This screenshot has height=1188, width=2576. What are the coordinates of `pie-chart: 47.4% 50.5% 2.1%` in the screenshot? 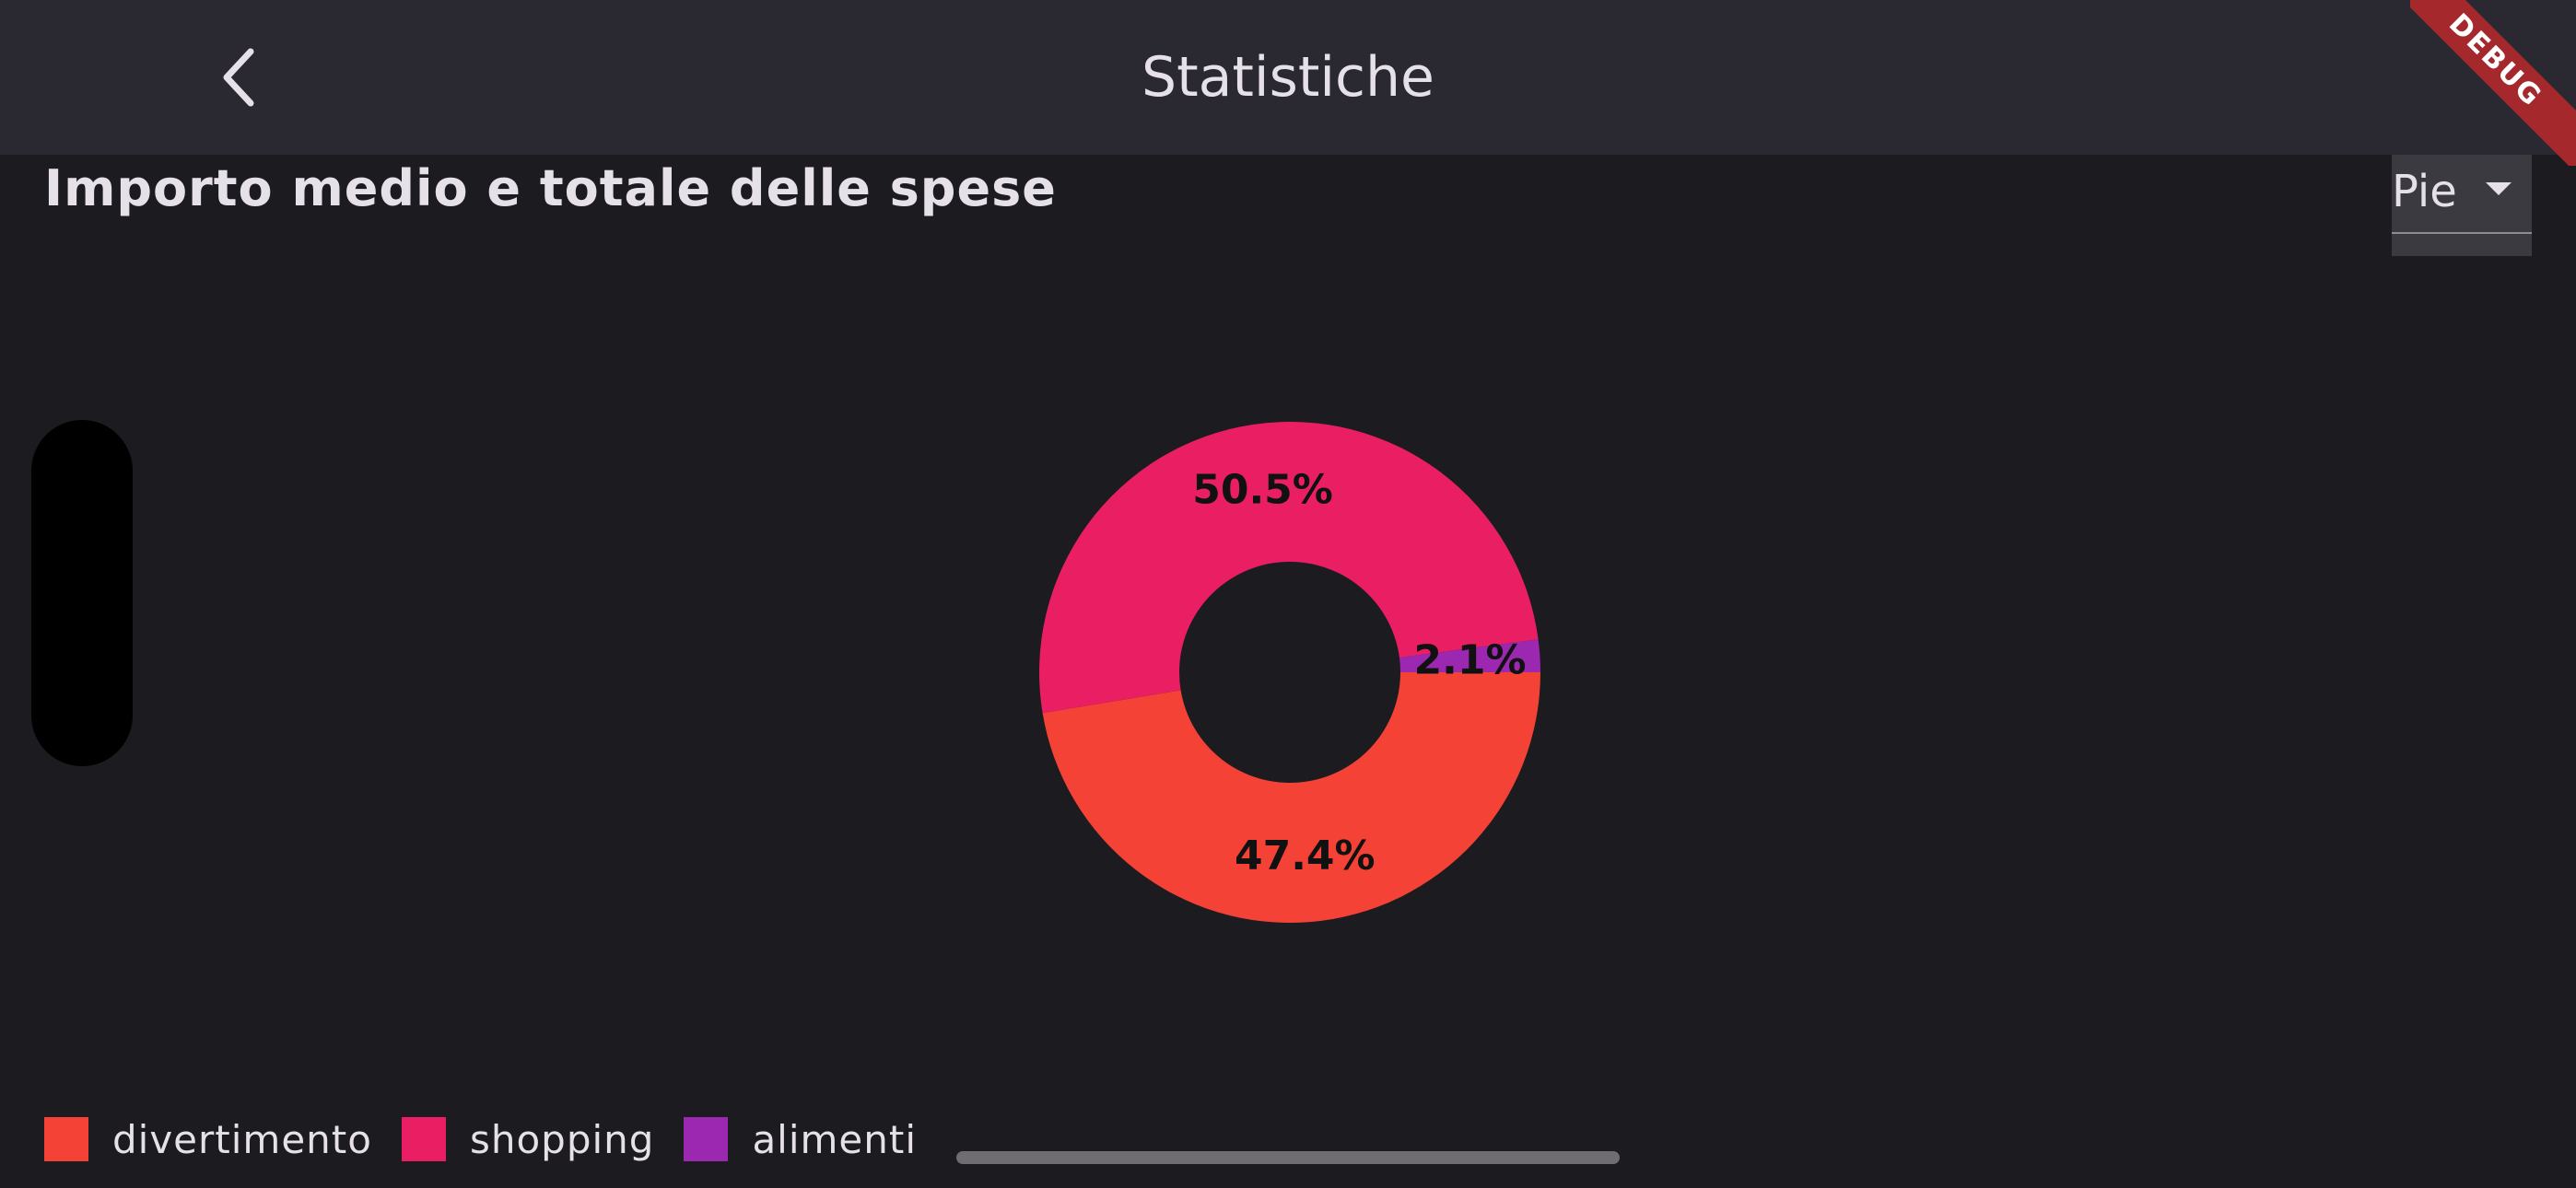 It's located at (1289, 673).